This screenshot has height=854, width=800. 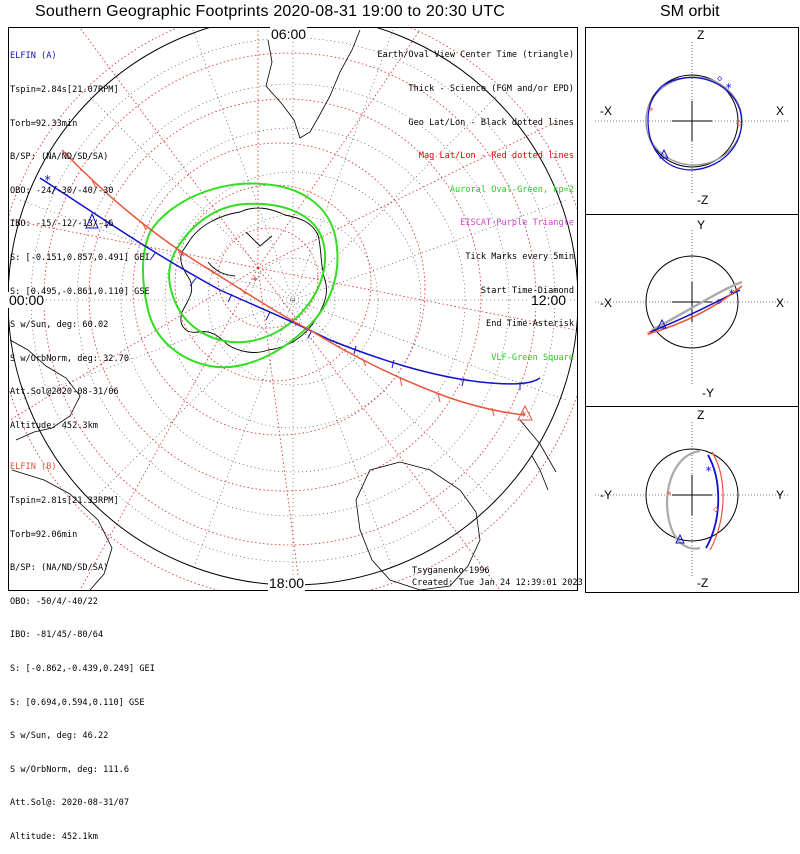 I want to click on panel3-bottom-label: -Z, so click(x=703, y=583).